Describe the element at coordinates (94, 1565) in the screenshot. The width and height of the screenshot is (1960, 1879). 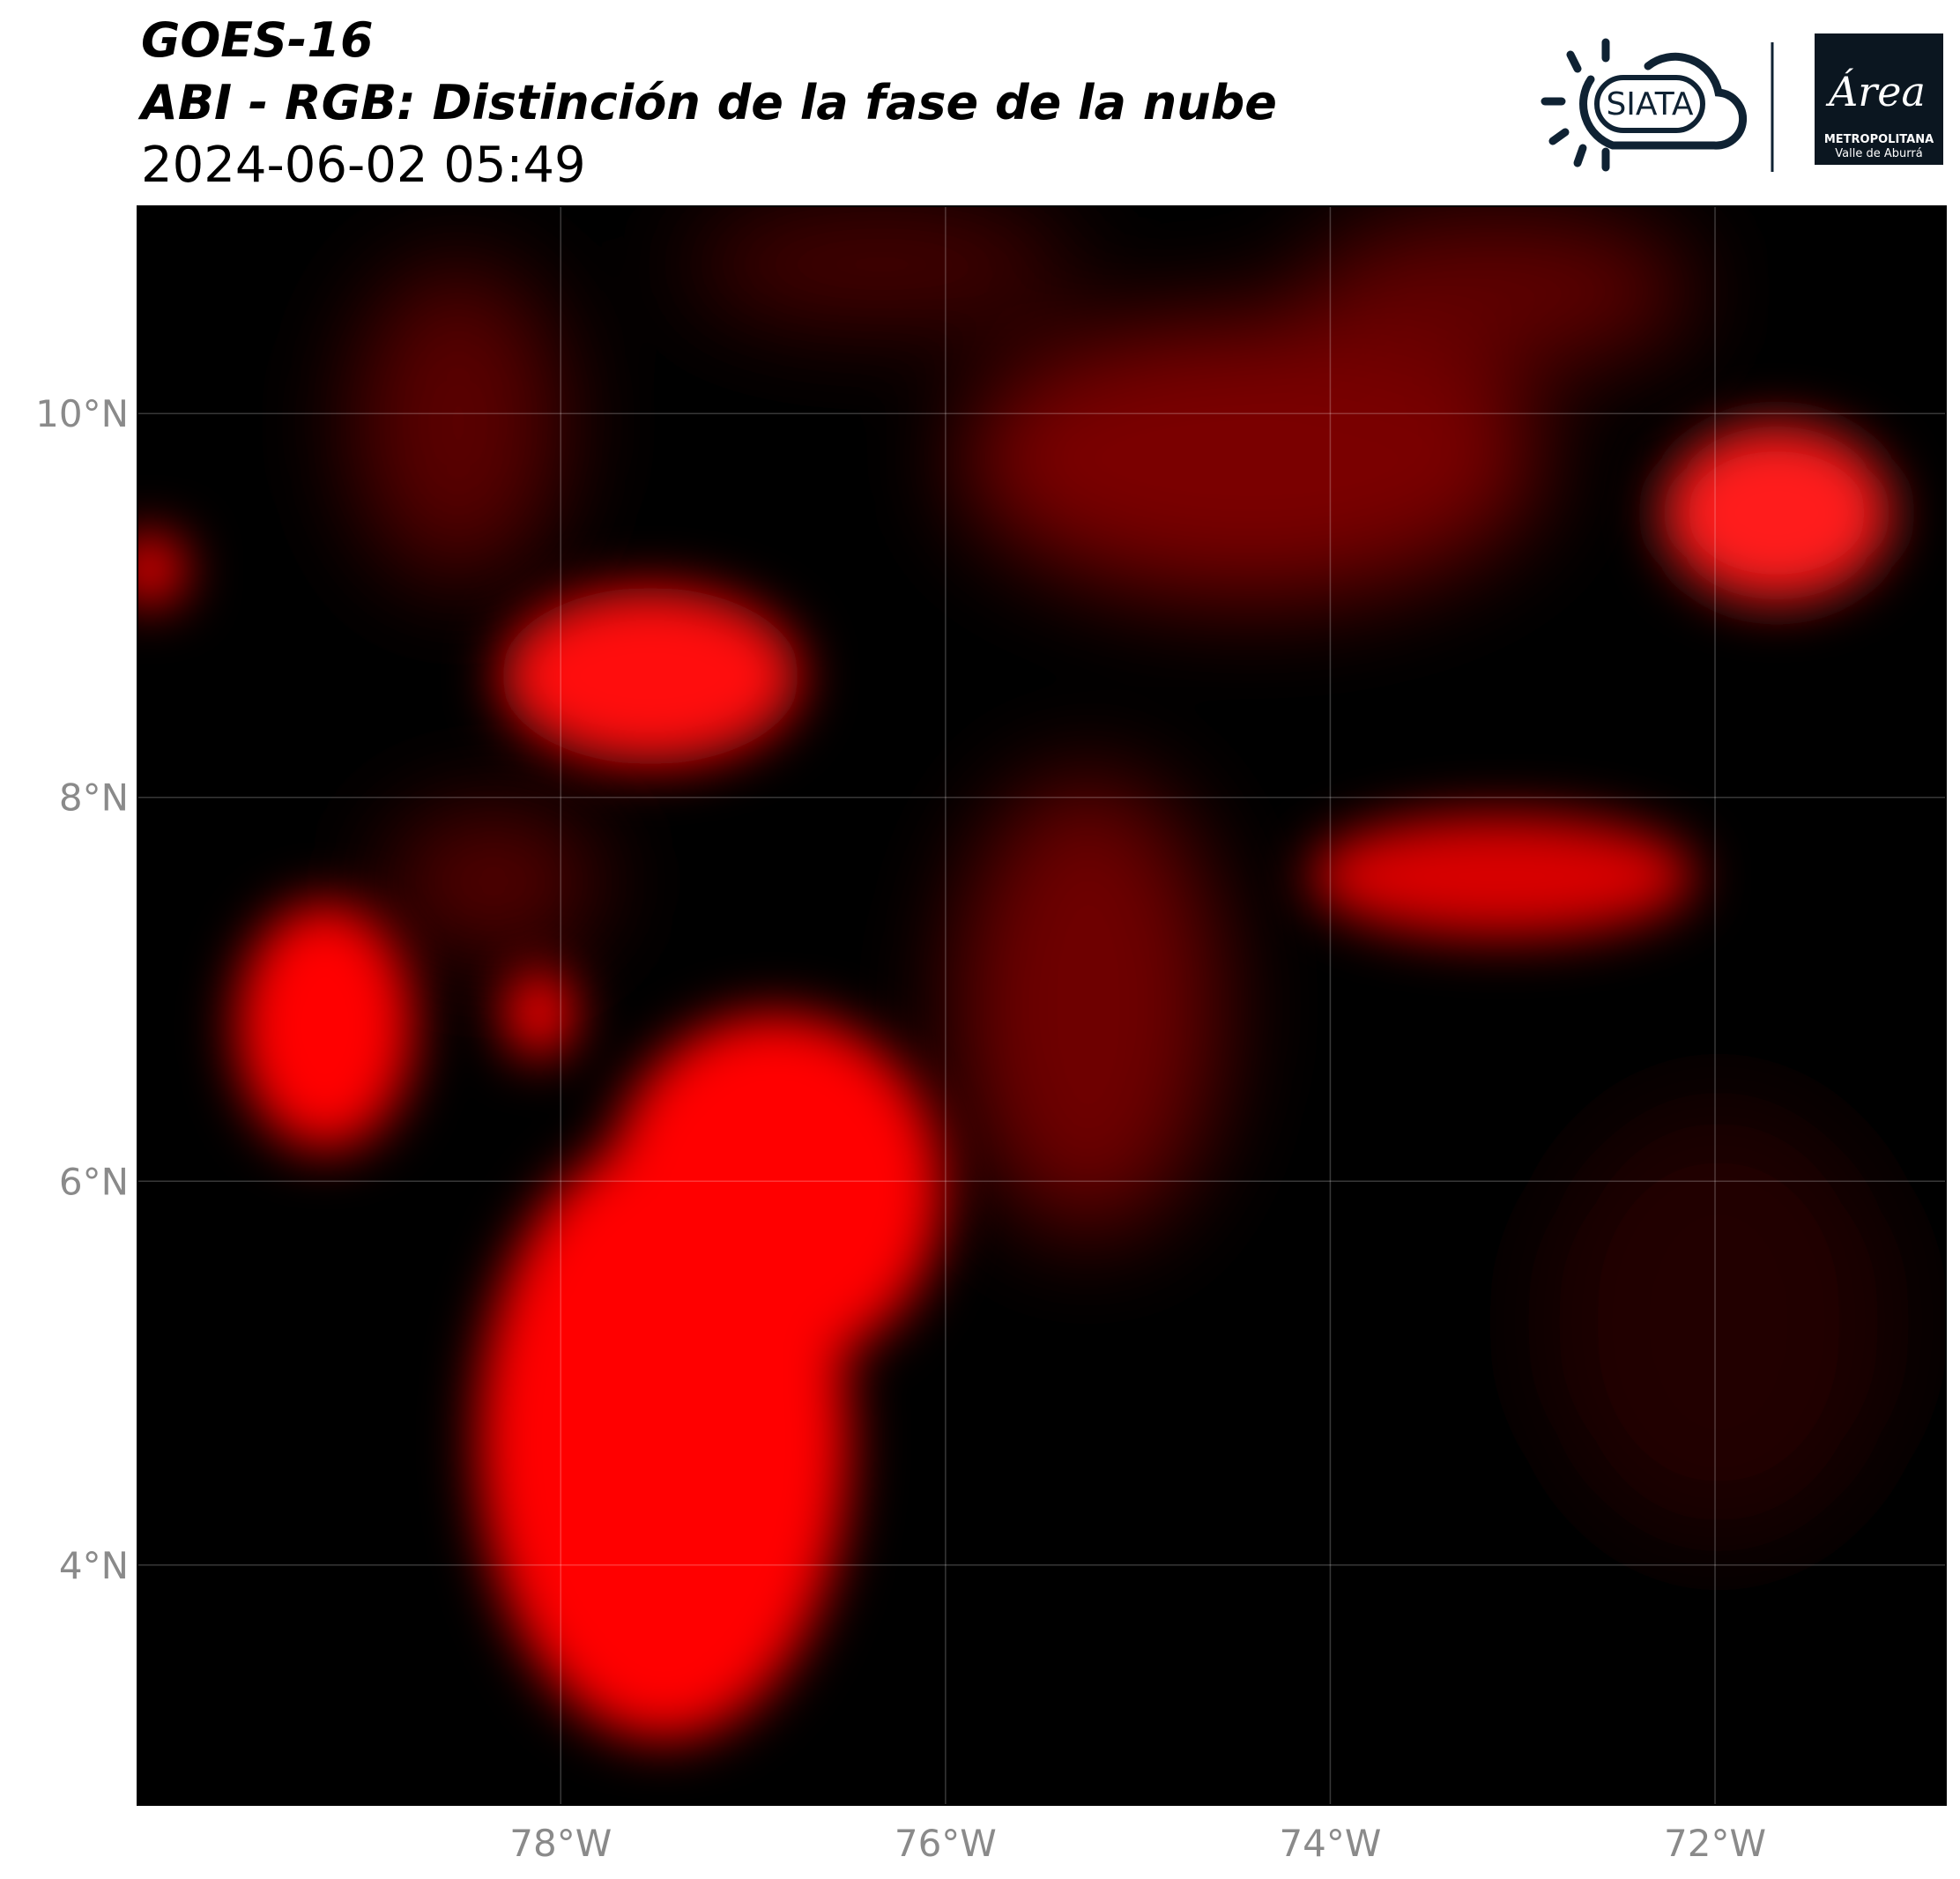
I see `y-tick-label: 4°N` at that location.